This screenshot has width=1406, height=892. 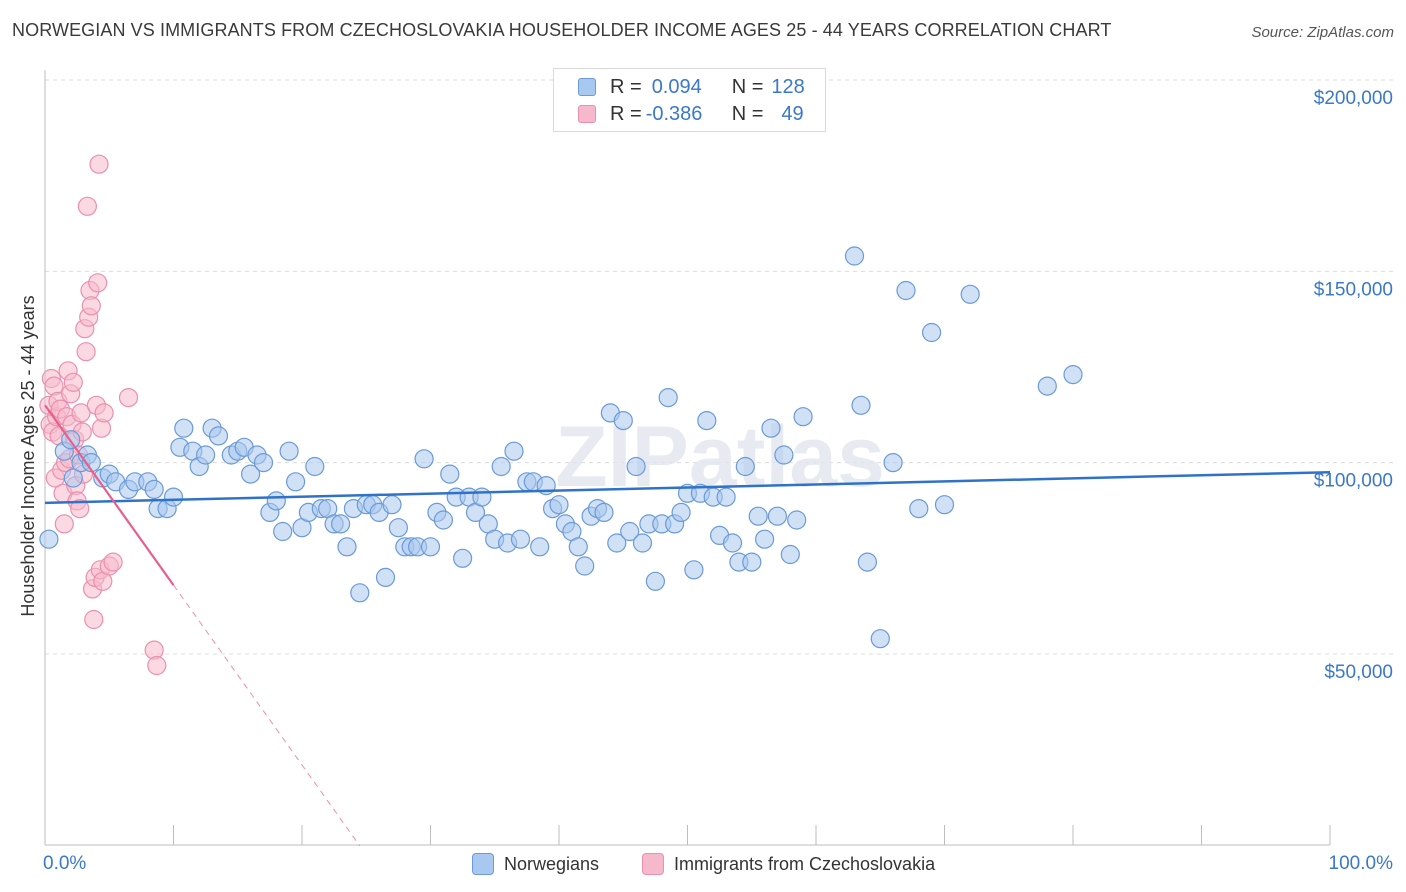 What do you see at coordinates (689, 100) in the screenshot?
I see `correlation-legend: R = 0.094 N = 128 R = -0.386 N = 49` at bounding box center [689, 100].